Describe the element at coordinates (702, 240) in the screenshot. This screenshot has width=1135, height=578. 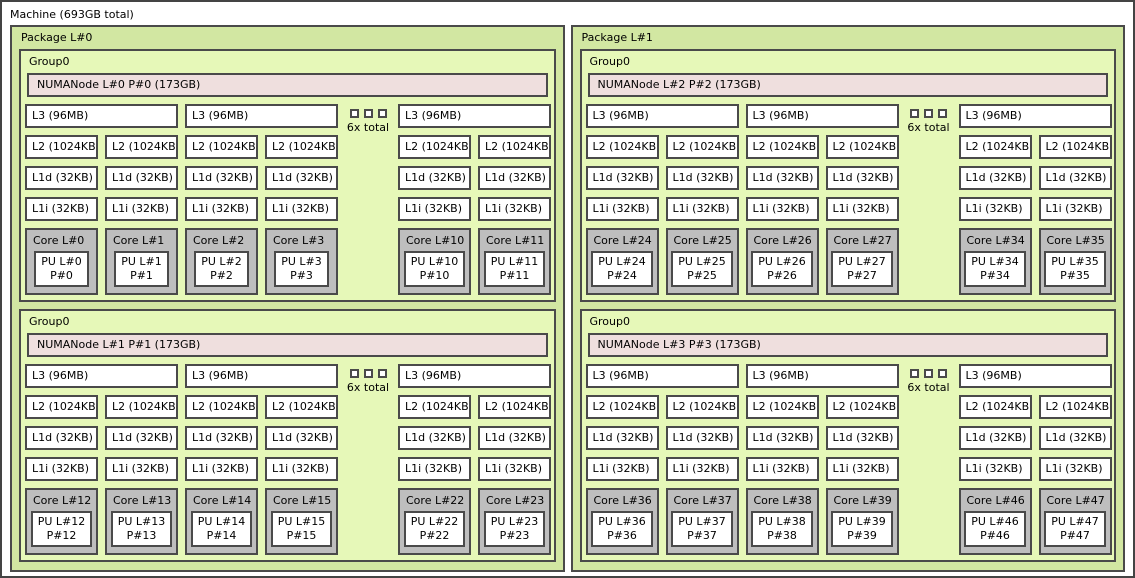
I see `core-label: Core L#25` at that location.